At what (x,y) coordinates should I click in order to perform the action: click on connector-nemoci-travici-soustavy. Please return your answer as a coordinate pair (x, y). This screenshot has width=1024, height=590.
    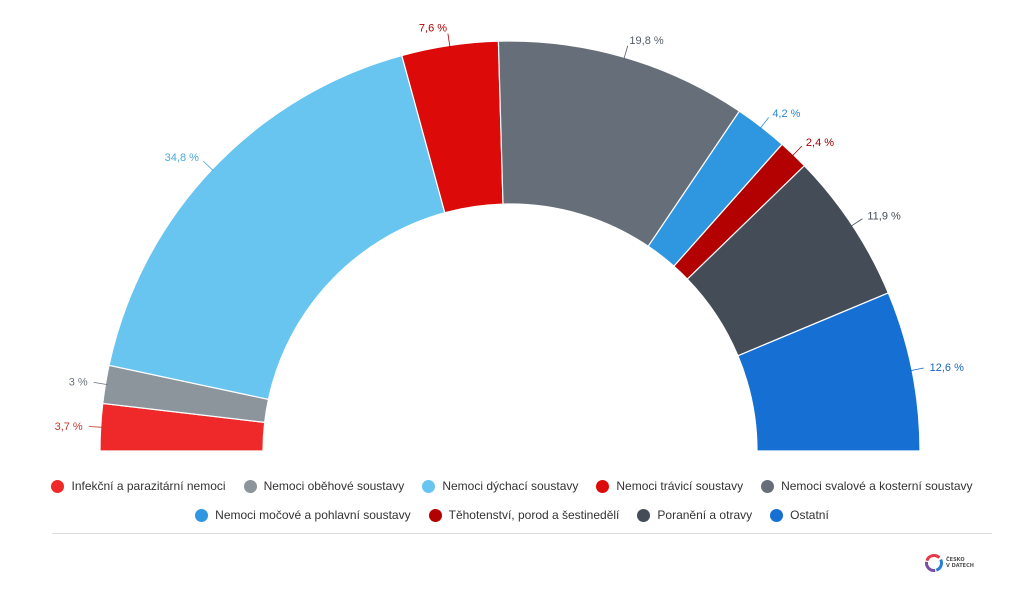
    Looking at the image, I should click on (449, 40).